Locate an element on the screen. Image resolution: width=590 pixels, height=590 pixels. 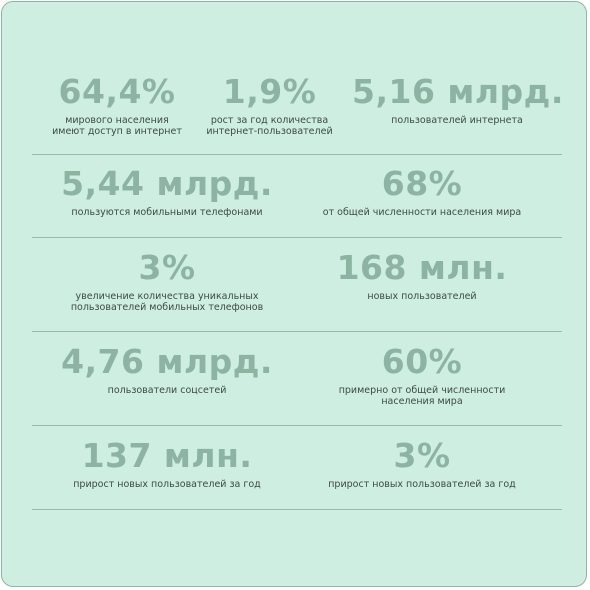
stat-caption: пользователи соцсетей is located at coordinates (167, 390).